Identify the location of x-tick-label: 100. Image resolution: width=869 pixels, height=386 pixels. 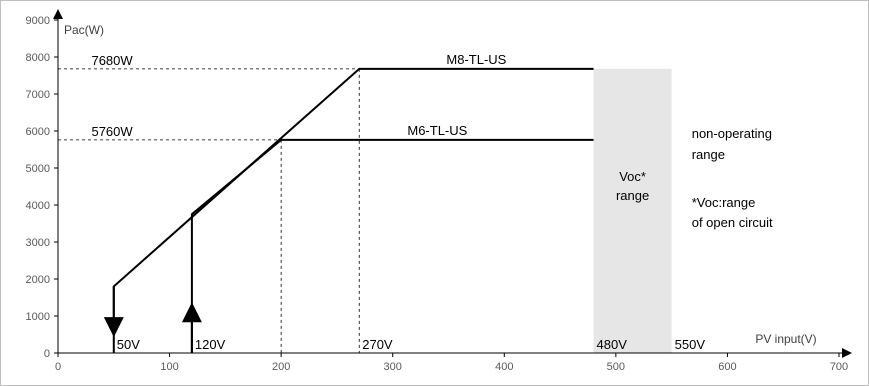
(169, 367).